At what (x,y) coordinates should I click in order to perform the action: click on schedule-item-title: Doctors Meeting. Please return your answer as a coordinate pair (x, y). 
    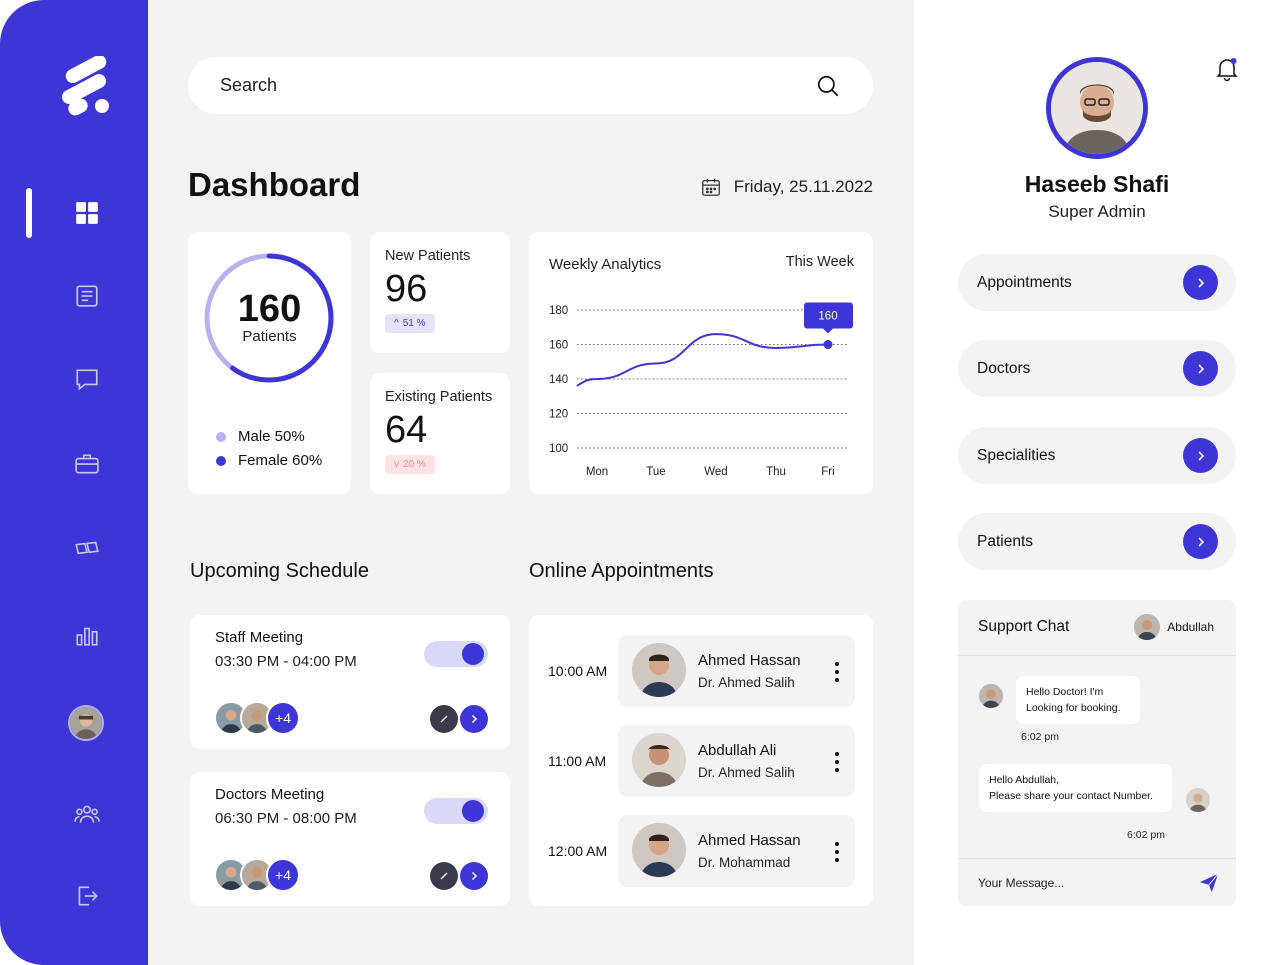
    Looking at the image, I should click on (270, 794).